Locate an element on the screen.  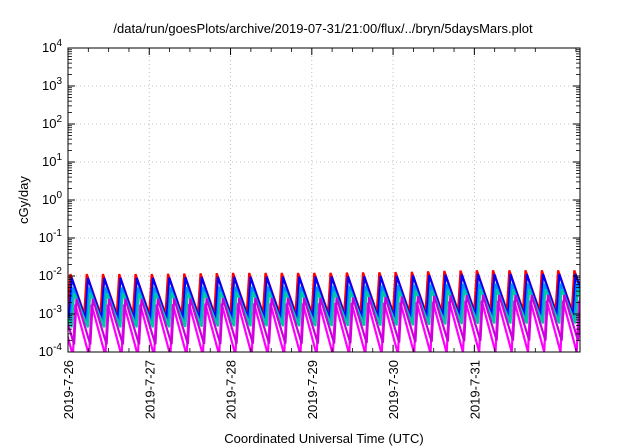
x-tick-label: 2019-7-31 is located at coordinates (474, 389).